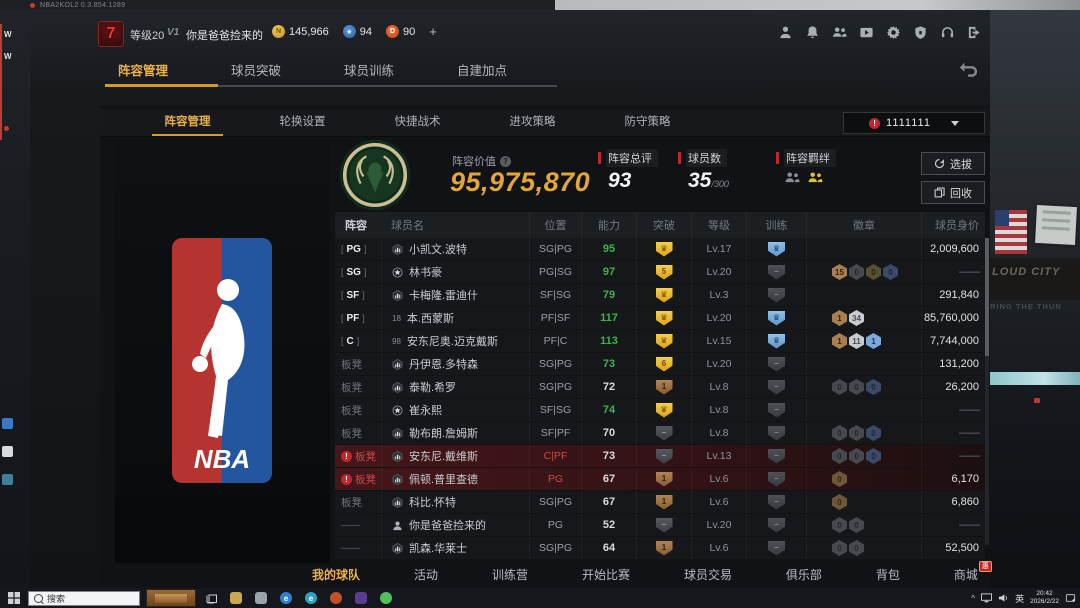  Describe the element at coordinates (660, 548) in the screenshot. I see `roster-row-14: —— 凯森.华莱士 SG|PG 64 1 Lv.6–0 0 52,500` at that location.